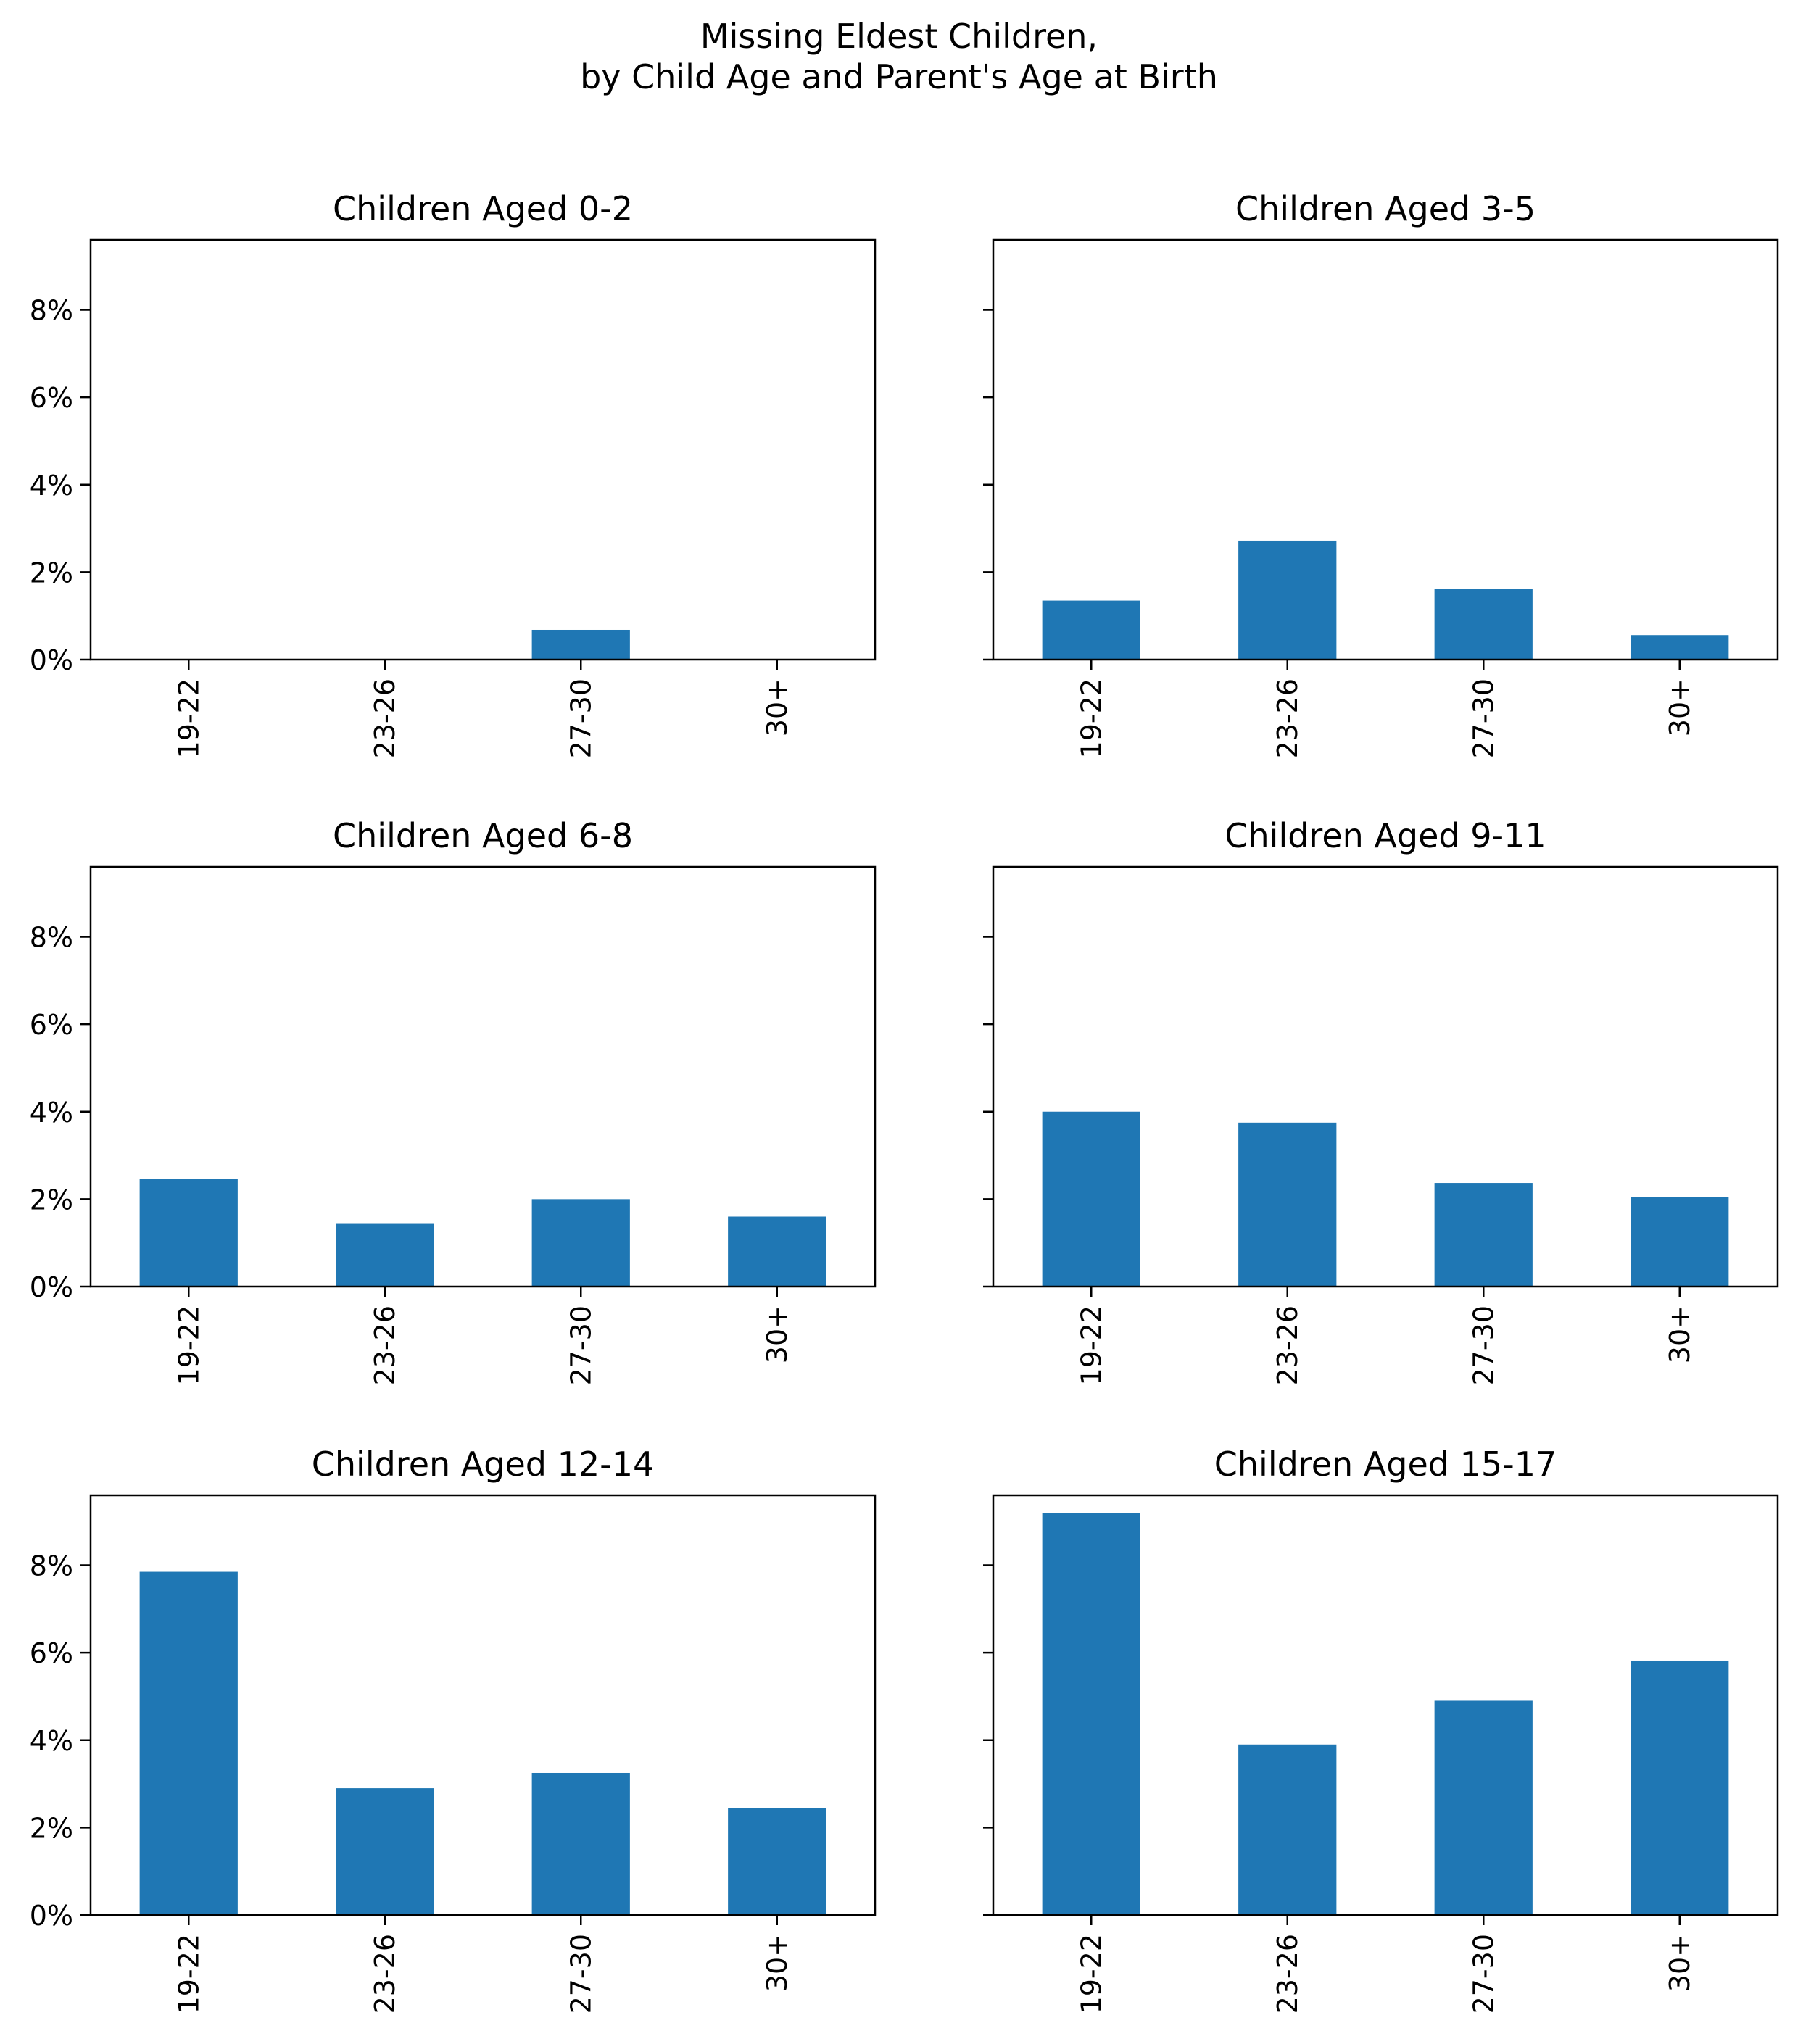 This screenshot has width=1798, height=2044. I want to click on subplot-4: Children Aged 9-11 19-22 23-26 27-30 30+, so click(1381, 1101).